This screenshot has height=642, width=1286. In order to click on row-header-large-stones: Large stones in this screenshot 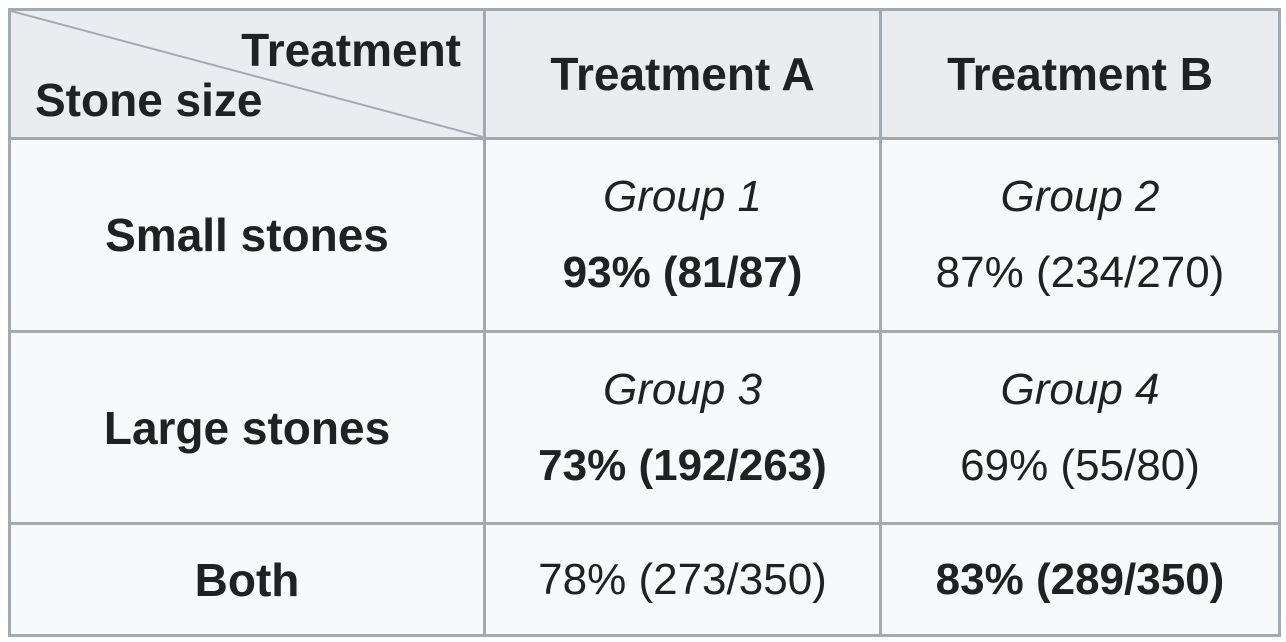, I will do `click(247, 427)`.